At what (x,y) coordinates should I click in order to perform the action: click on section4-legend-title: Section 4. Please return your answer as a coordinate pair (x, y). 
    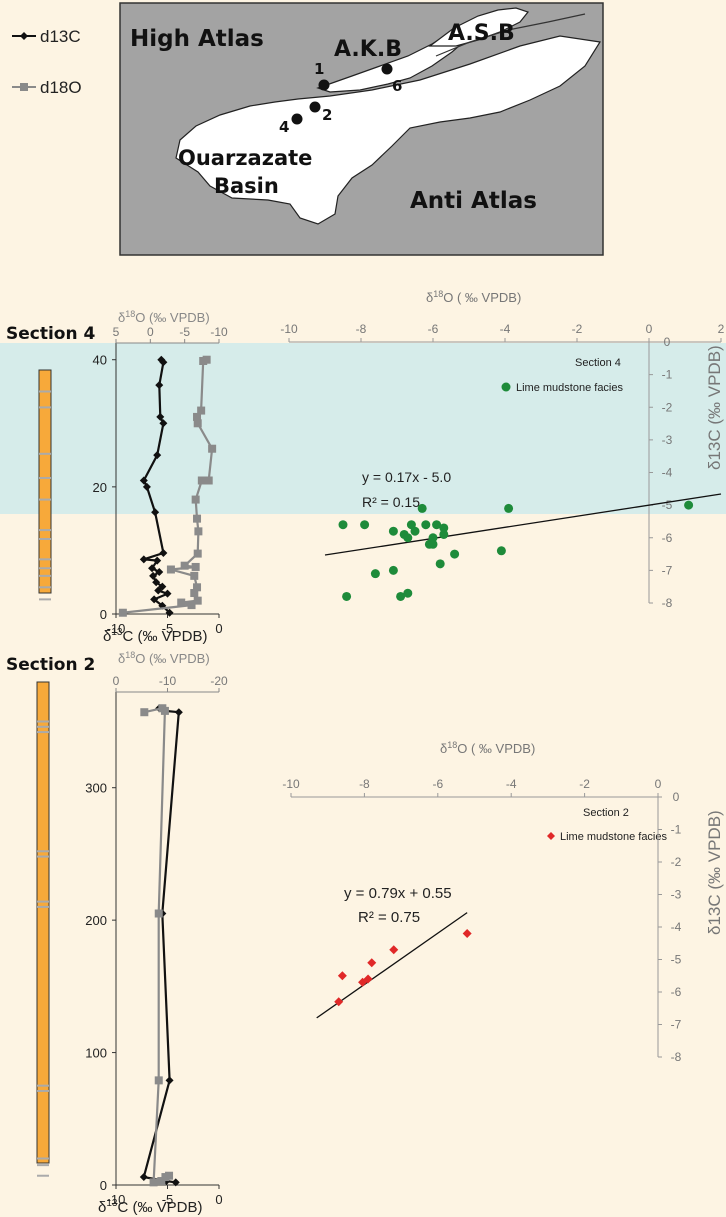
    Looking at the image, I should click on (598, 363).